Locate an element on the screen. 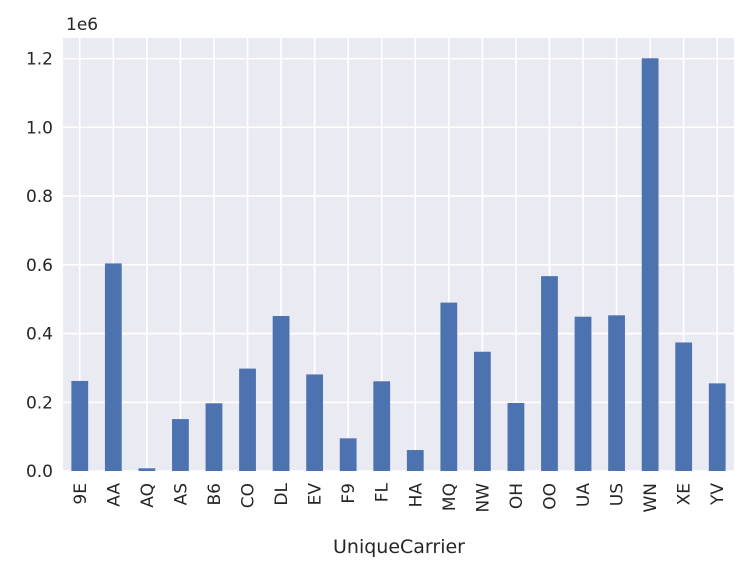 The width and height of the screenshot is (747, 572). x-tick-label: UA is located at coordinates (584, 495).